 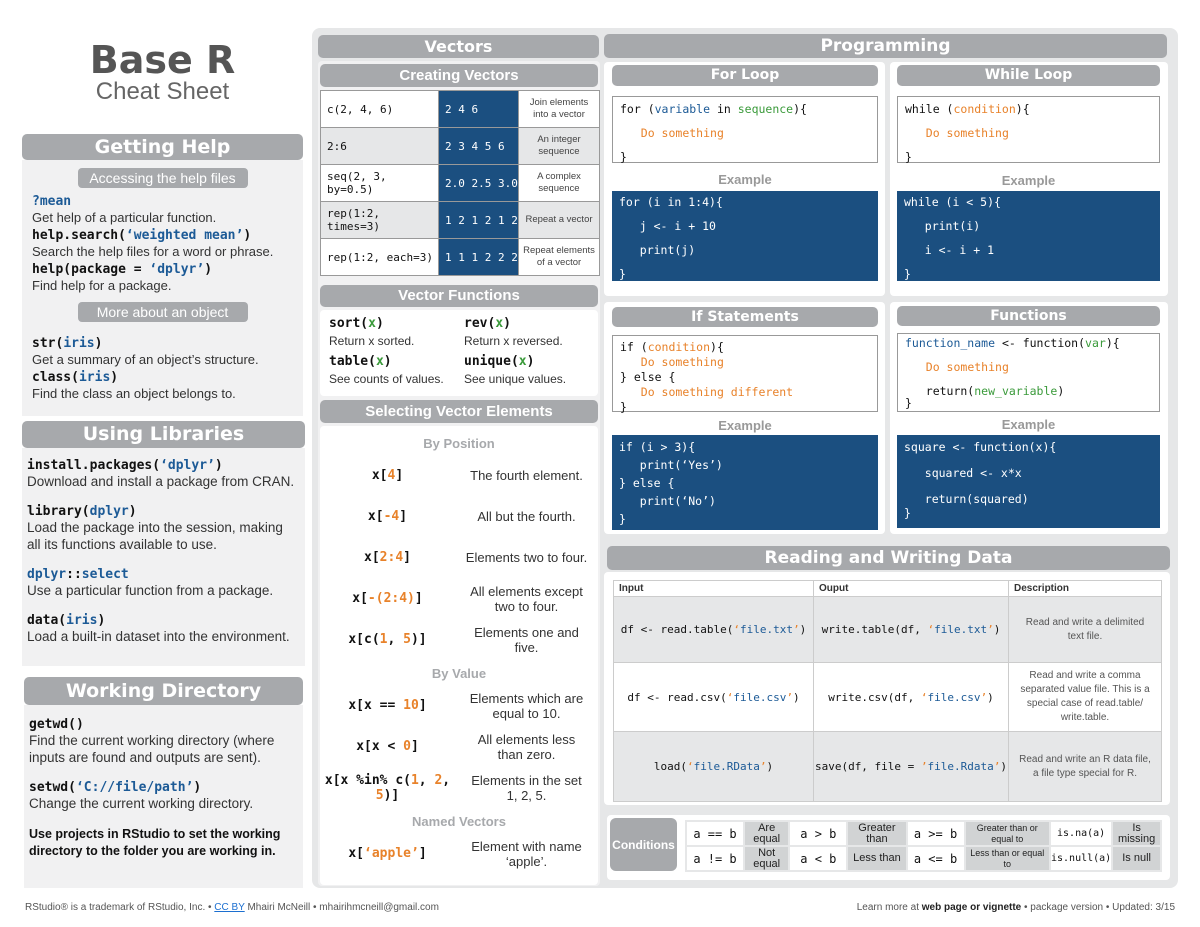 What do you see at coordinates (766, 629) in the screenshot?
I see `code-segment: file.txt` at bounding box center [766, 629].